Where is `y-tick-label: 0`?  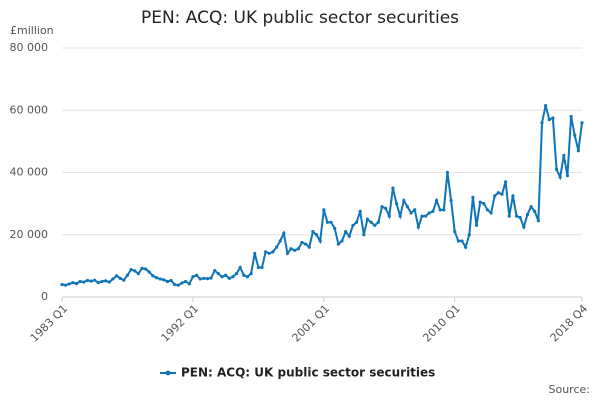 y-tick-label: 0 is located at coordinates (44, 296).